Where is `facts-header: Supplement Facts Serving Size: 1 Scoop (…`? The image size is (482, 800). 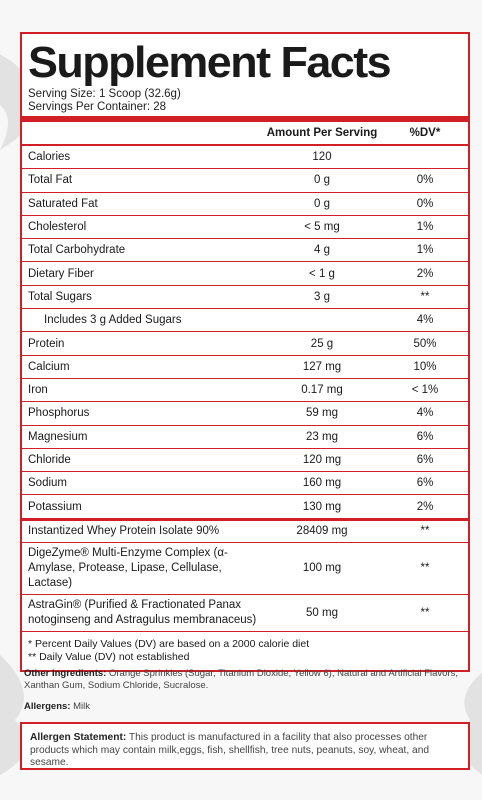
facts-header: Supplement Facts Serving Size: 1 Scoop (… is located at coordinates (245, 78).